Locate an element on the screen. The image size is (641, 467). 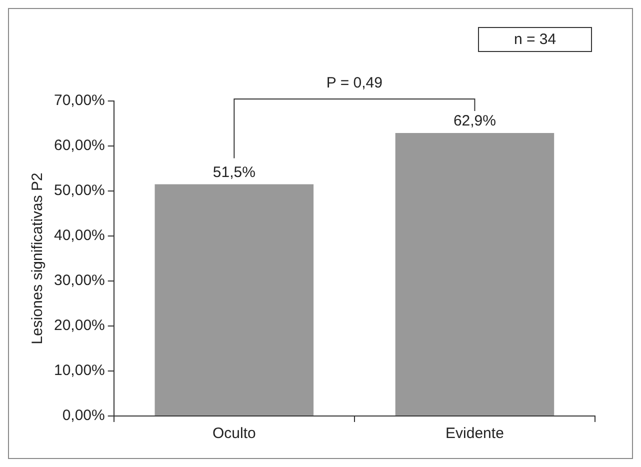
y-tick-label: 50,00% is located at coordinates (79, 191).